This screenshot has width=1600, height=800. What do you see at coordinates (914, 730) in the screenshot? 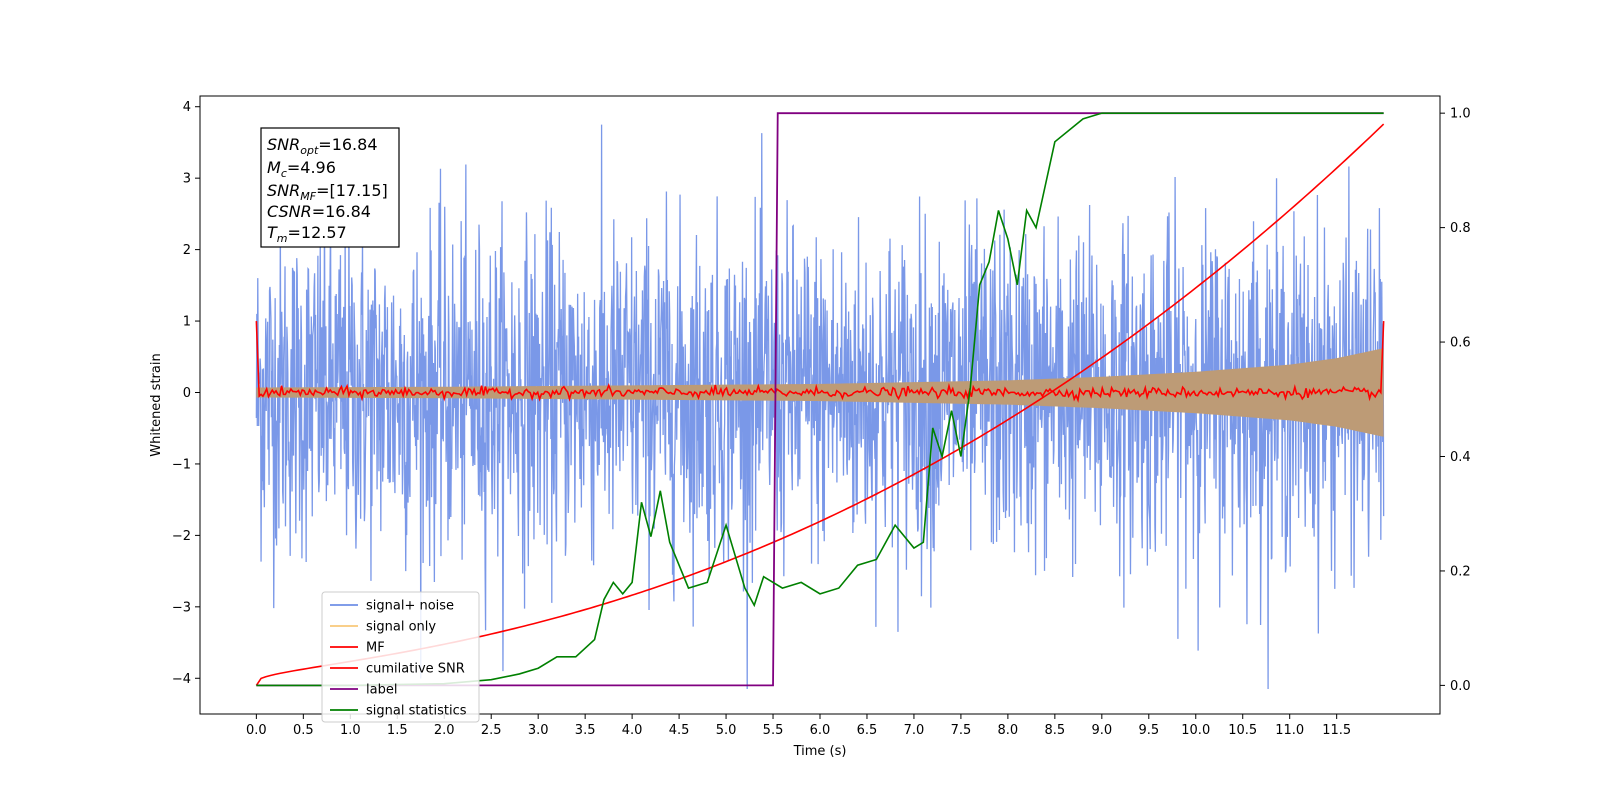
I see `x-tick-label: 7.0` at bounding box center [914, 730].